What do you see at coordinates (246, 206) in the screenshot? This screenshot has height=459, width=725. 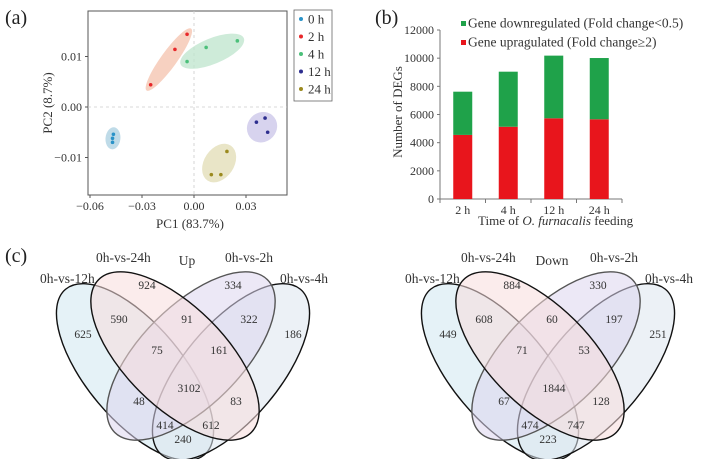 I see `pca-x-tick-label: 0.03` at bounding box center [246, 206].